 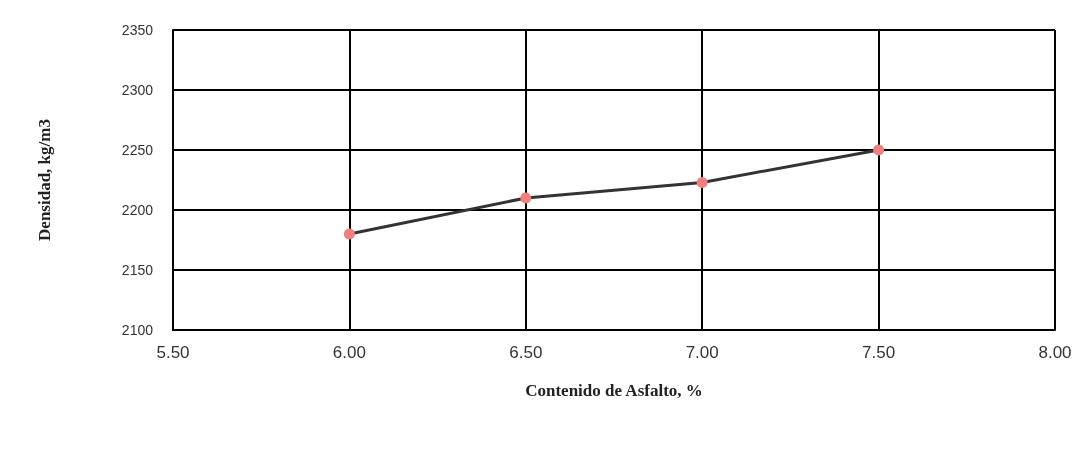 I want to click on y-tick-label: 2350, so click(x=137, y=30).